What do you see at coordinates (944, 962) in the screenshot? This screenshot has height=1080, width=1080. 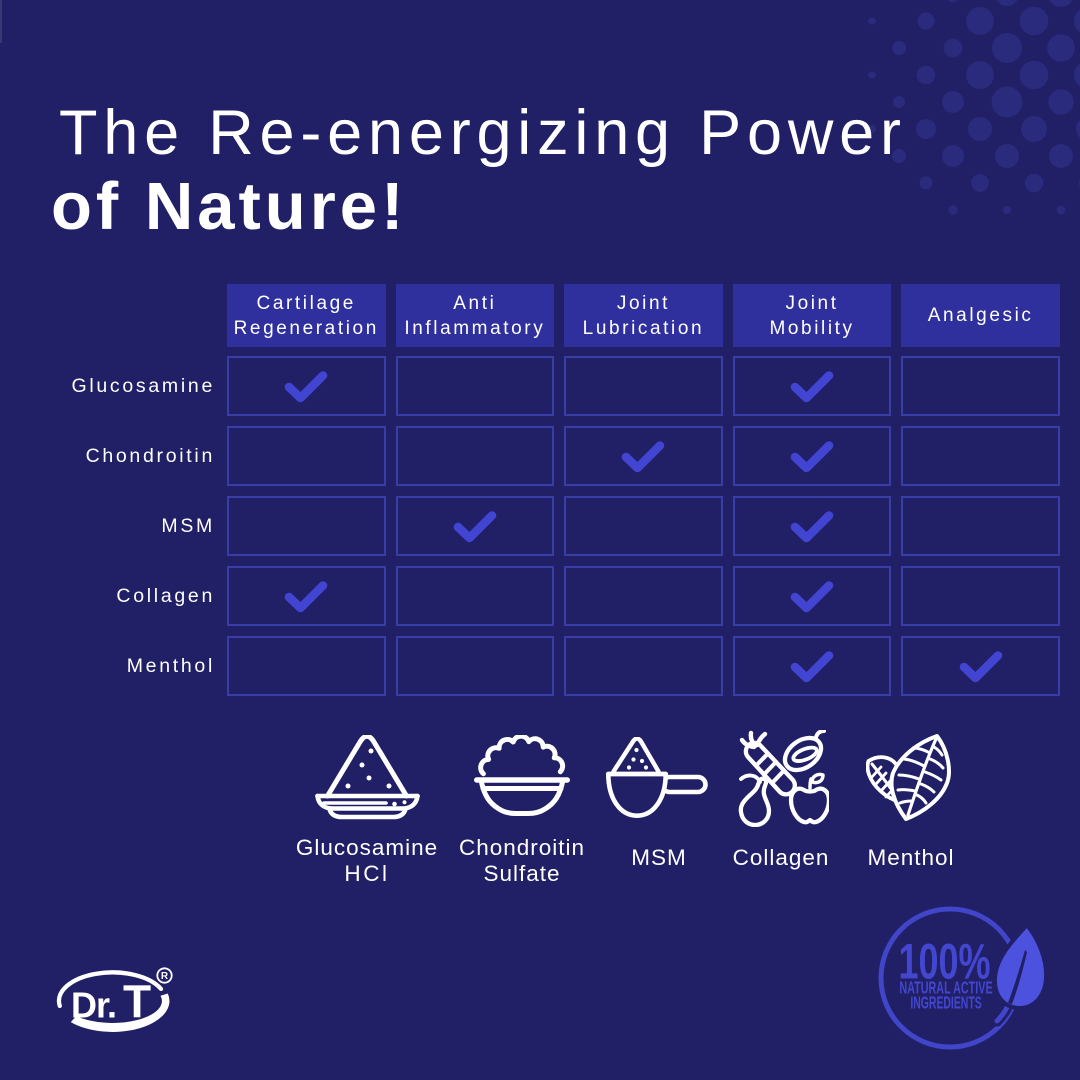 I see `svg-text: 100%` at bounding box center [944, 962].